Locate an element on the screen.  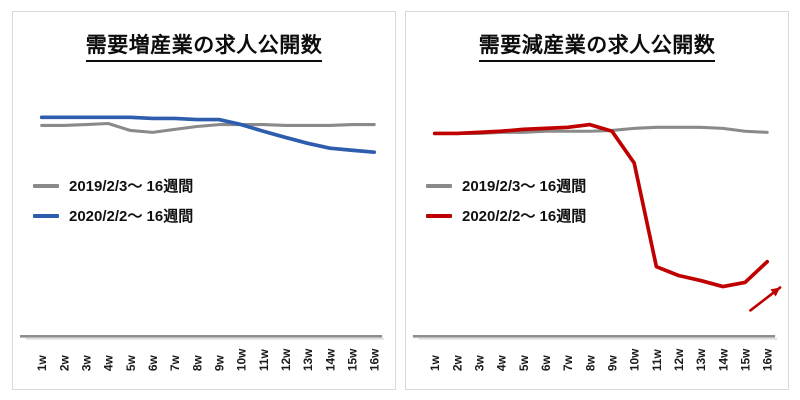
series-line-2019 is located at coordinates (208, 127).